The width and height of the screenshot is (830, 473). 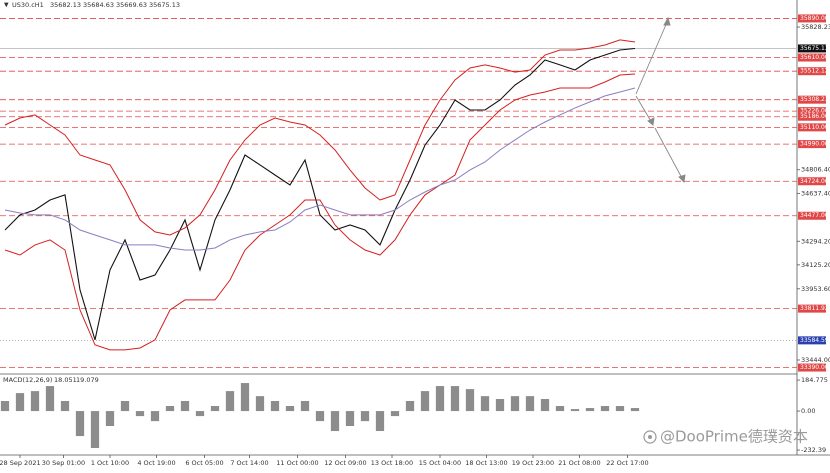 What do you see at coordinates (815, 241) in the screenshot?
I see `y-tick-label: 34294.20` at bounding box center [815, 241].